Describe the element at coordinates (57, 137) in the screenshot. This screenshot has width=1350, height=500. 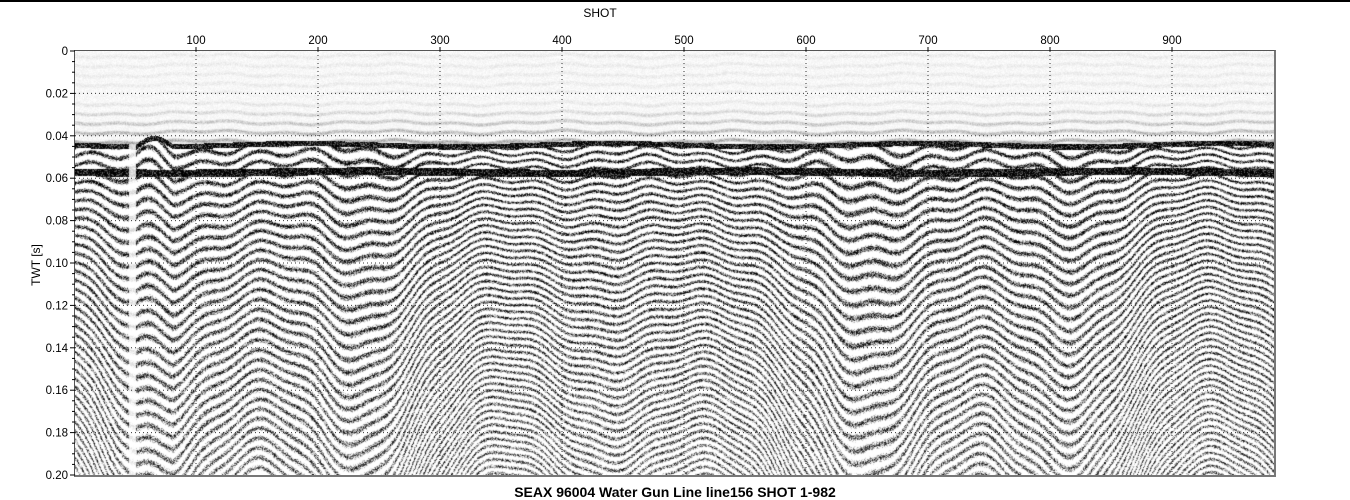
I see `y-tick-label: 0.04` at that location.